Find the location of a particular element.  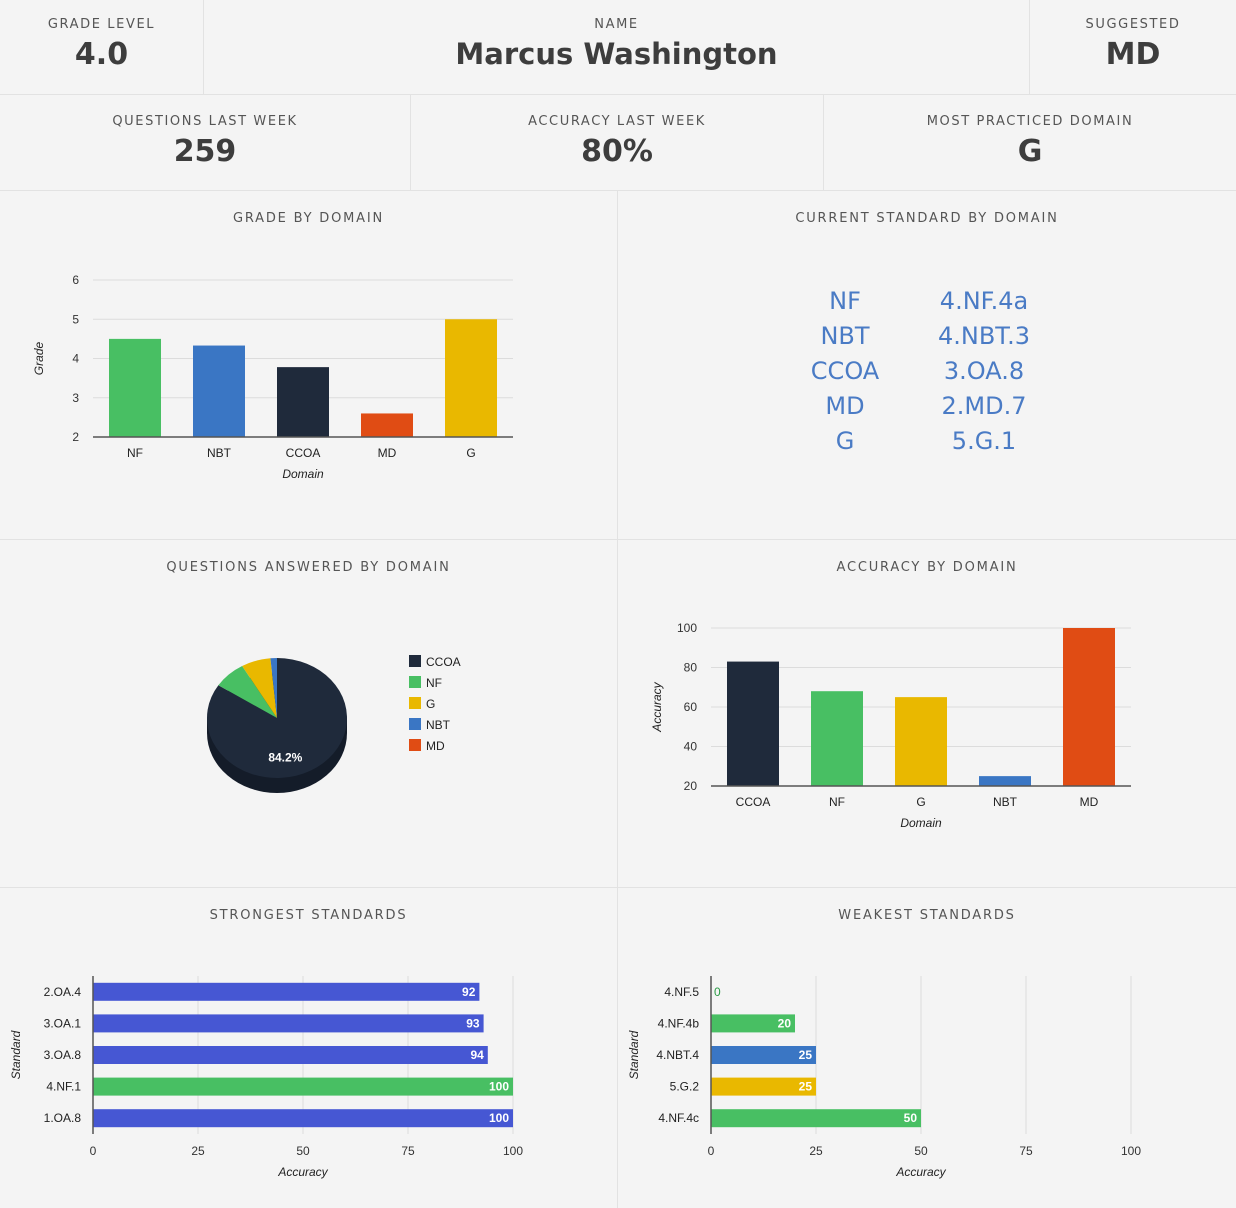

accuracy-bar-ccoa is located at coordinates (753, 723).